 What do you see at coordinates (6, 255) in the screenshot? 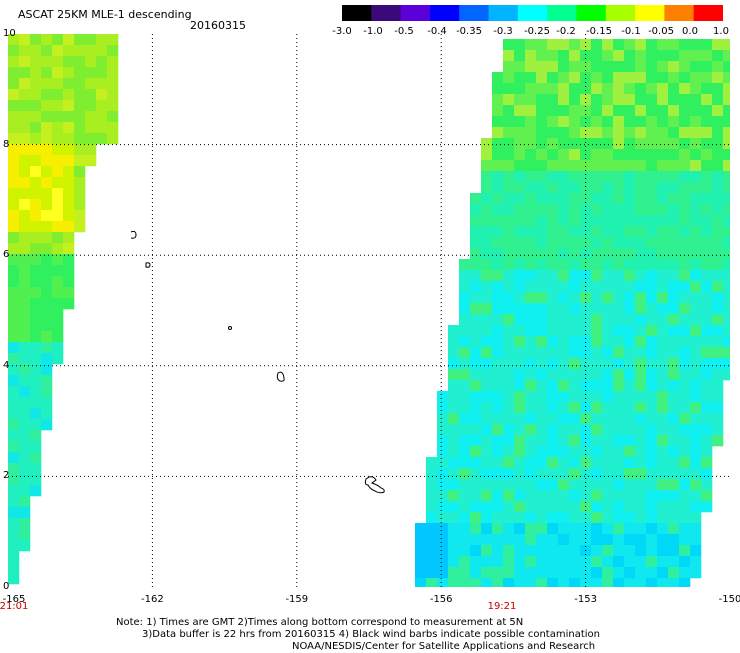
I see `y-axis-label: 6` at bounding box center [6, 255].